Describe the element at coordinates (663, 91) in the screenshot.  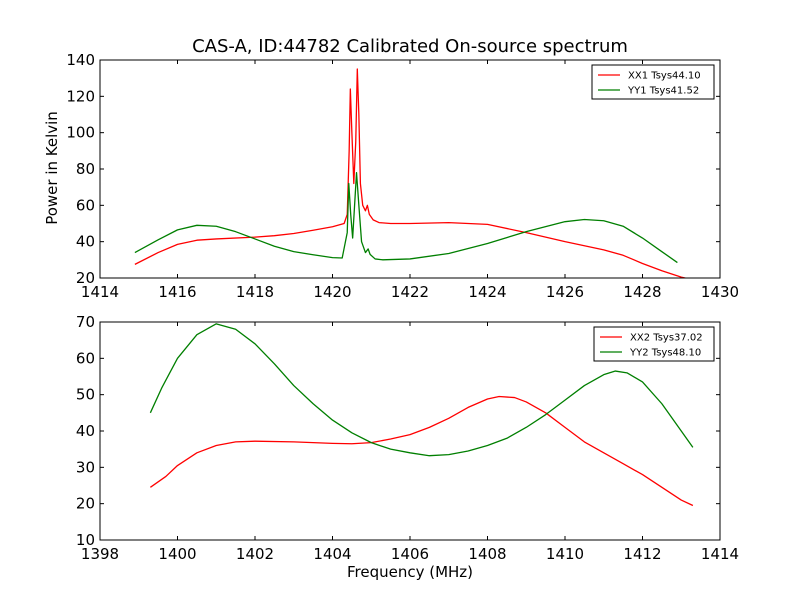
I see `legend-label: YY1 Tsys41.52` at that location.